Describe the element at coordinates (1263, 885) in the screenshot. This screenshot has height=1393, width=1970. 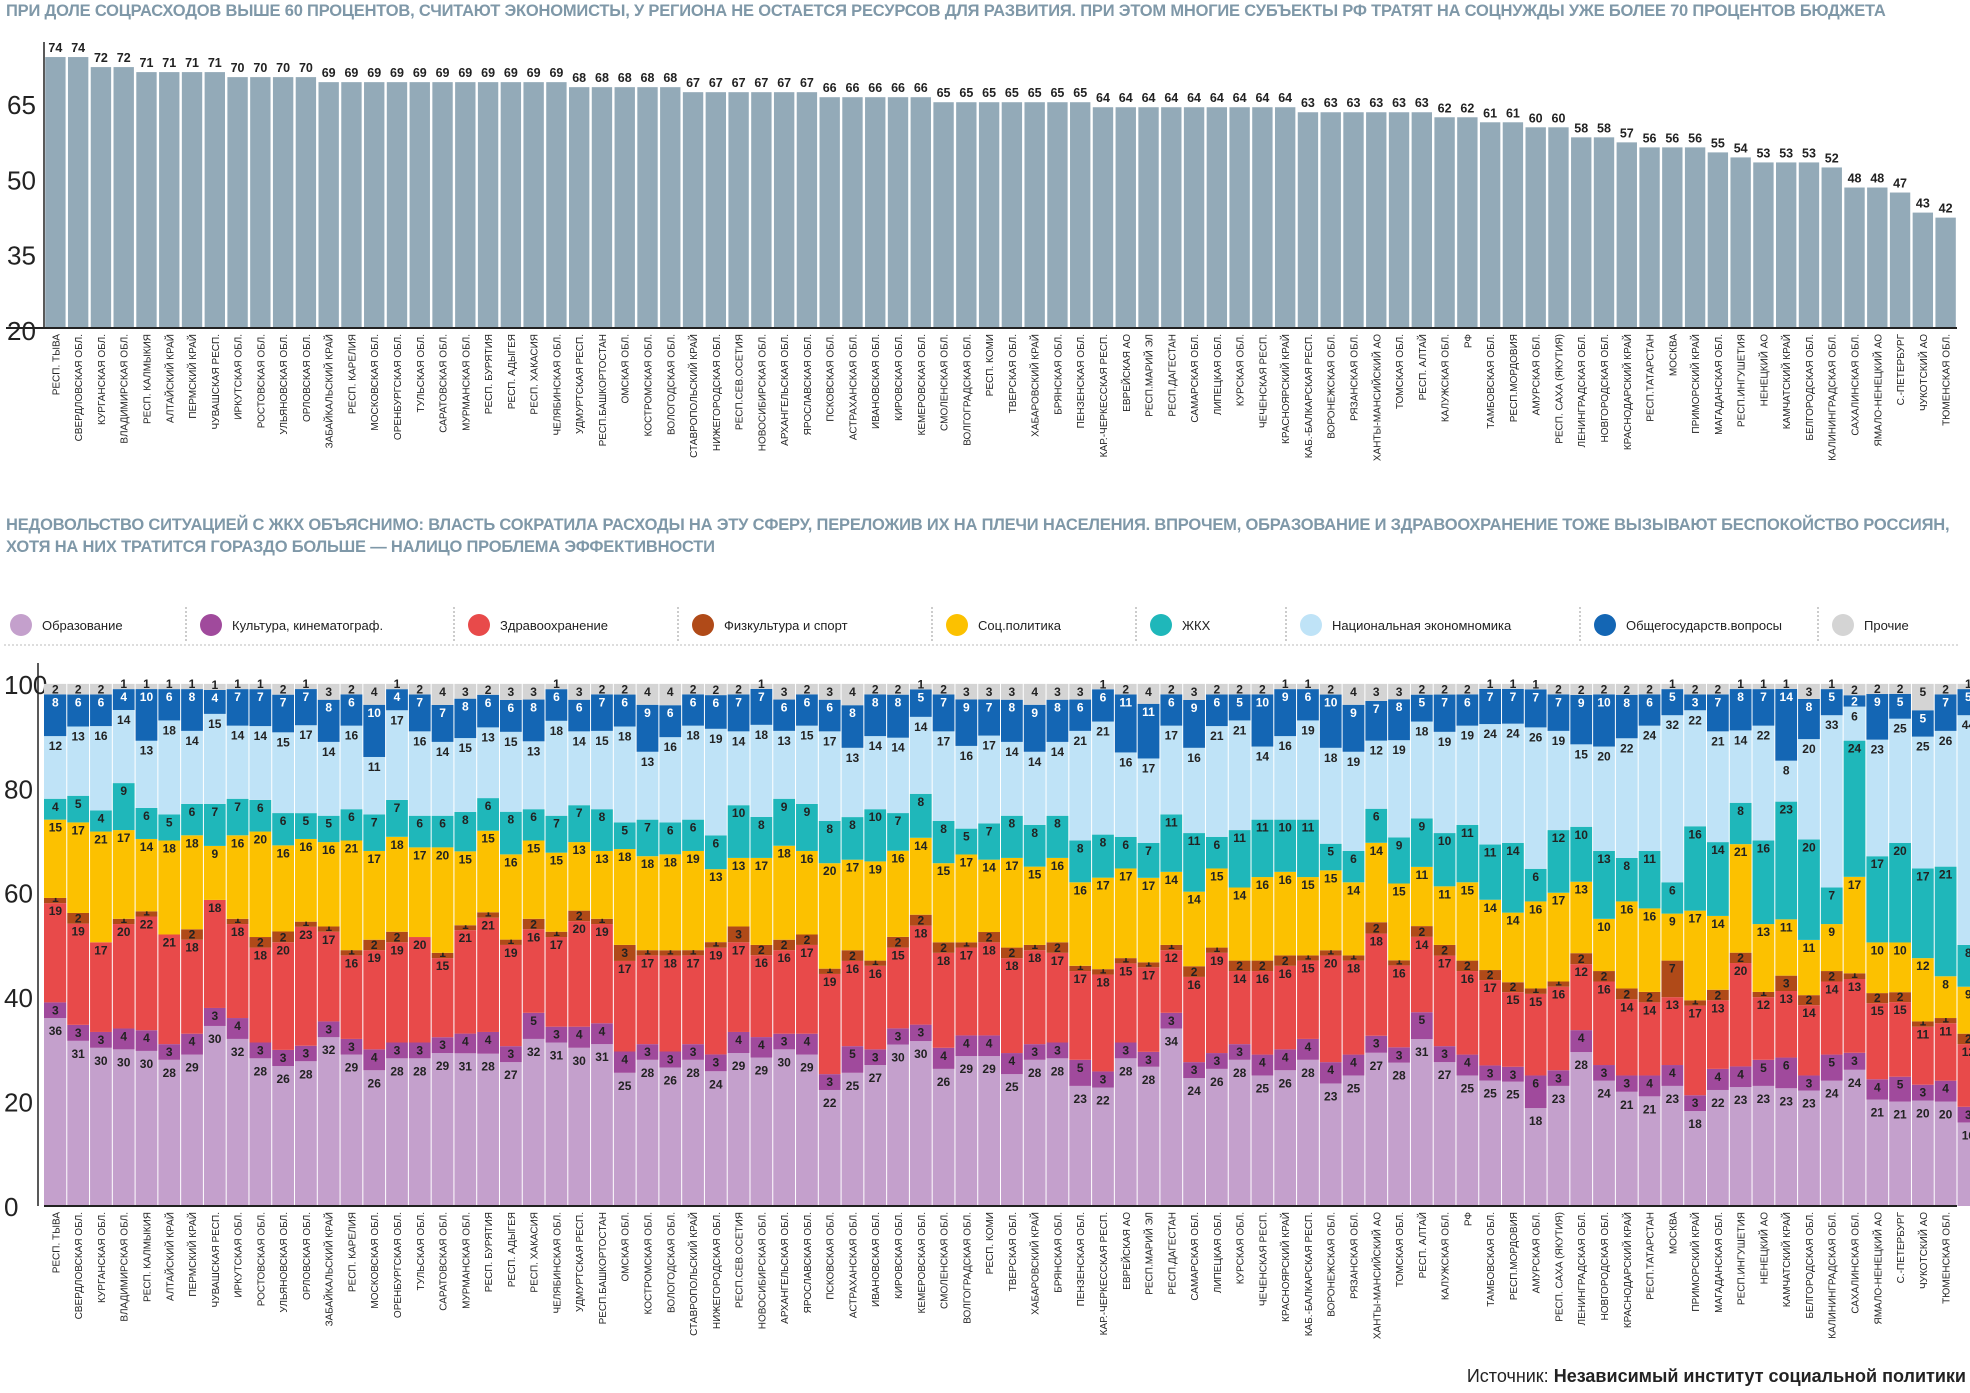
I see `segment-value-label: 16` at that location.